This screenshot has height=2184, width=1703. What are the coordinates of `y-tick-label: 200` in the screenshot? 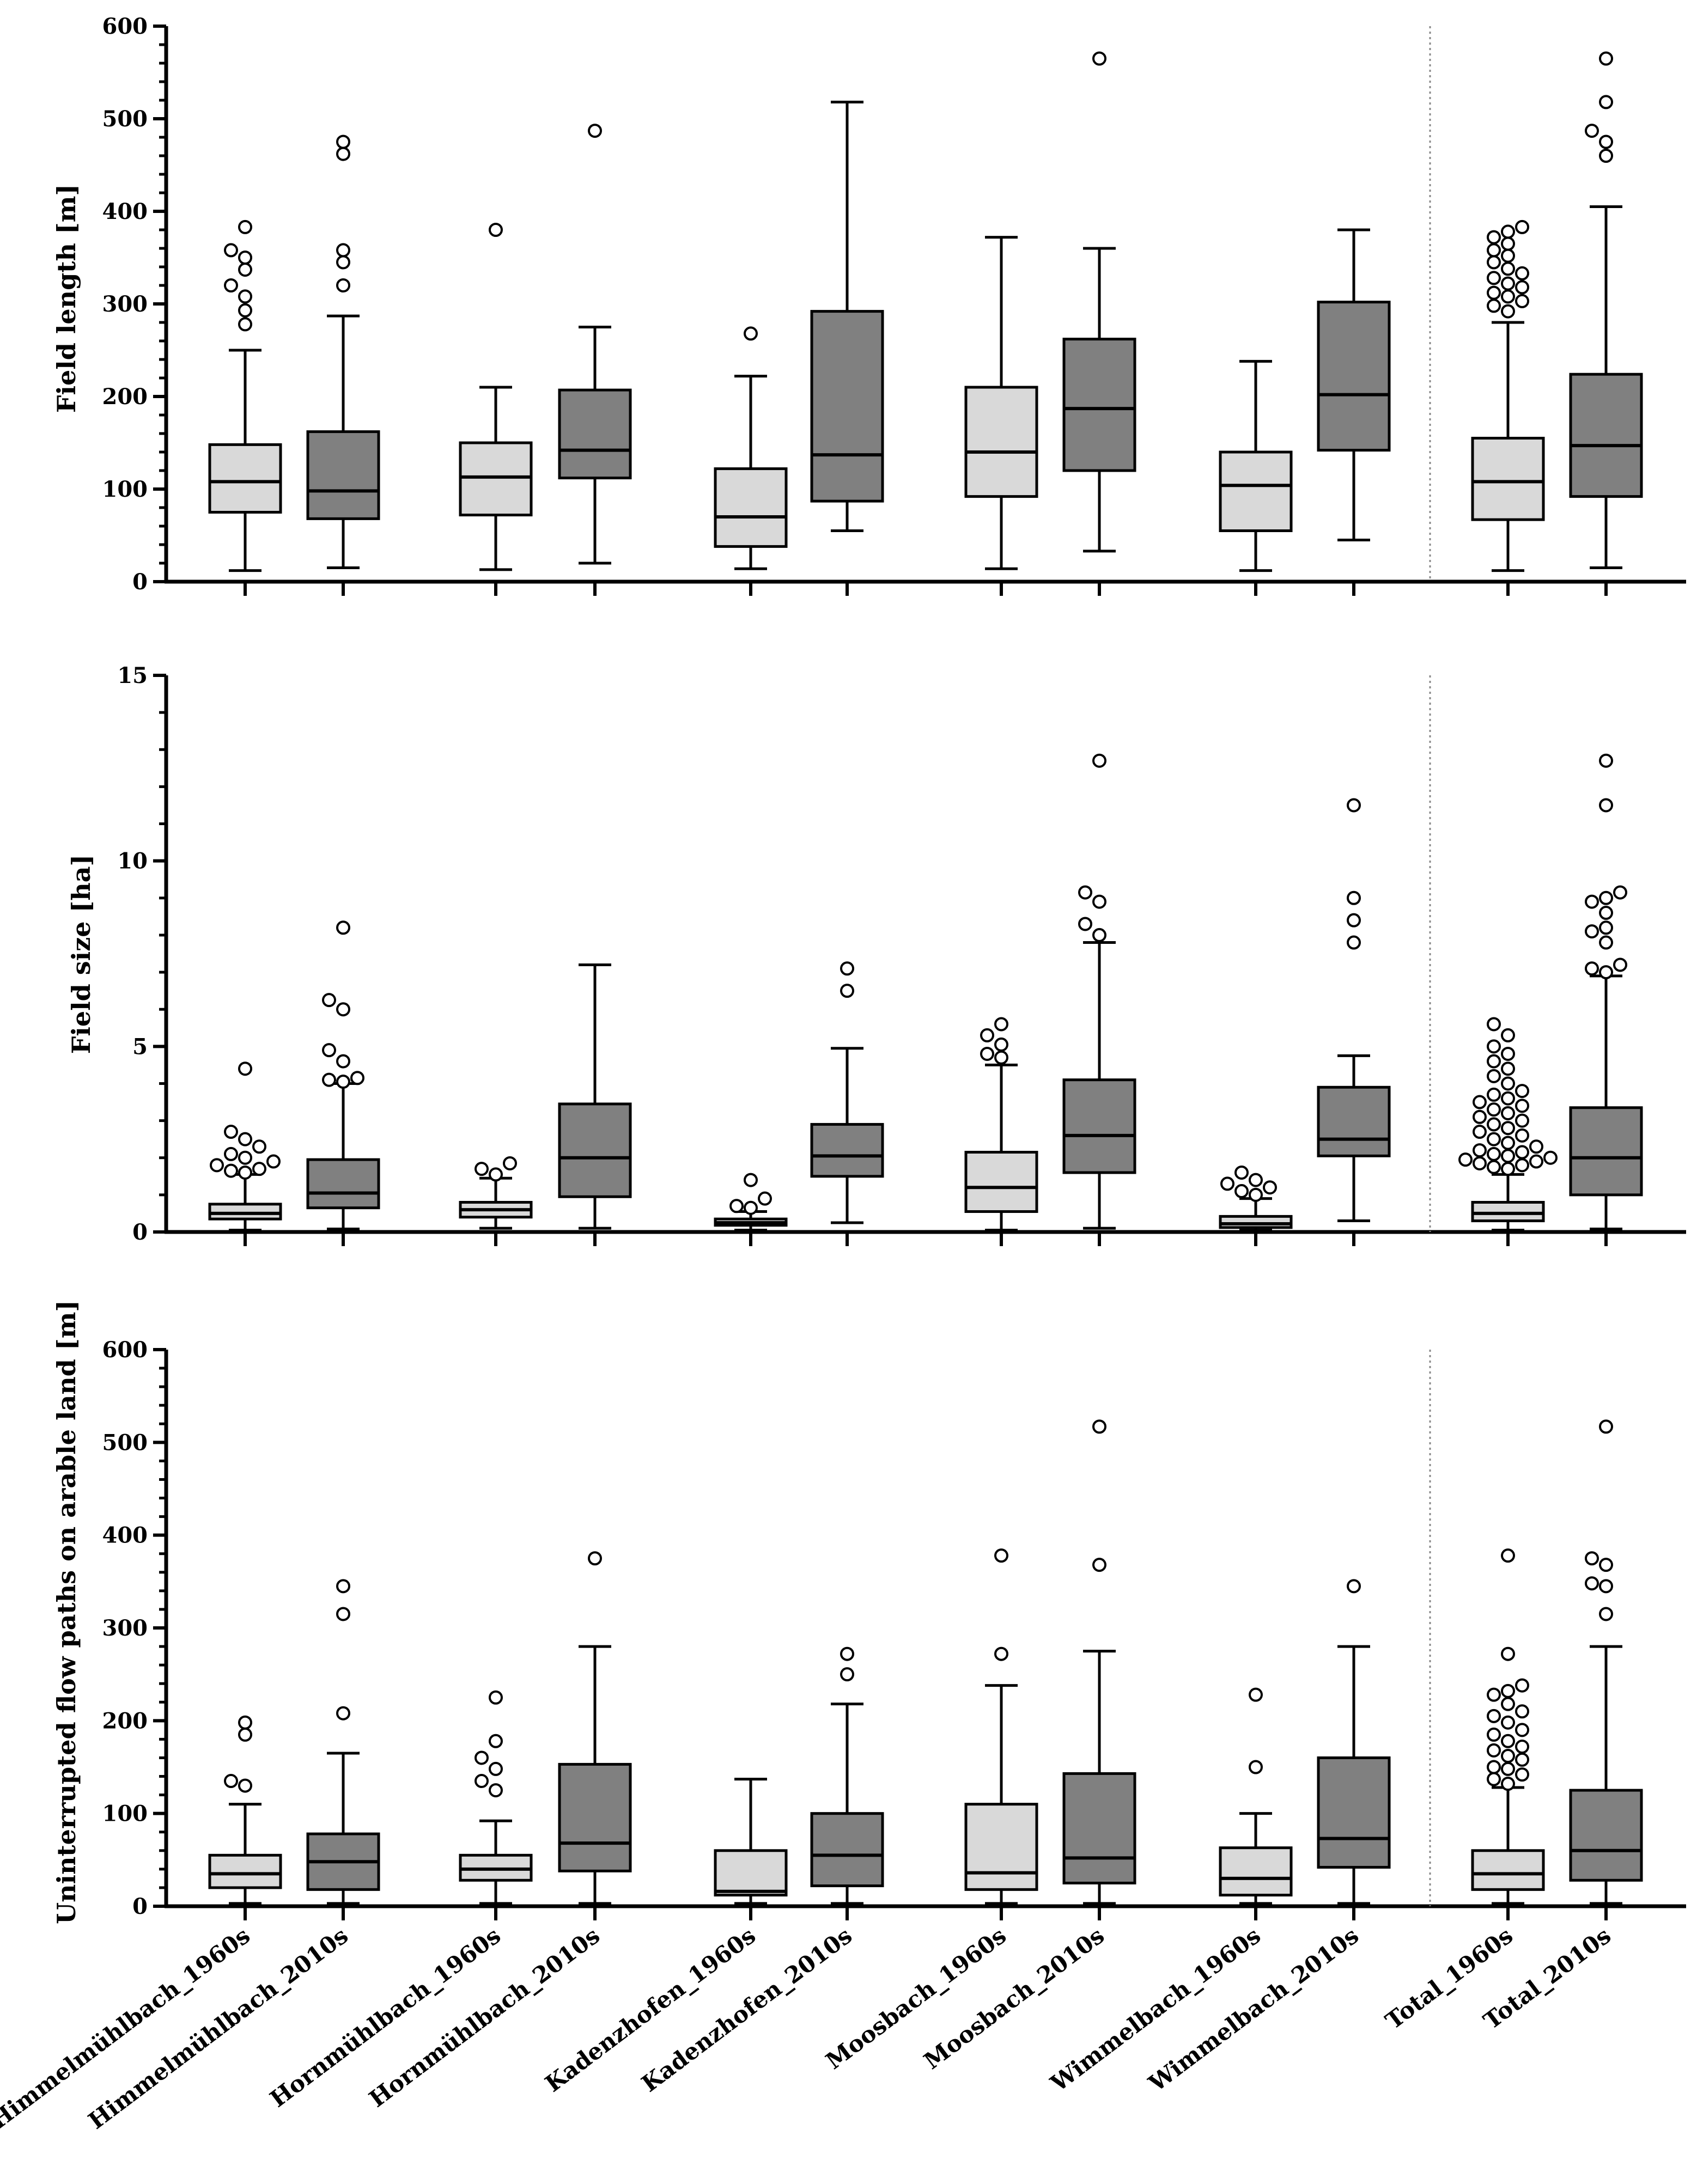 It's located at (125, 1721).